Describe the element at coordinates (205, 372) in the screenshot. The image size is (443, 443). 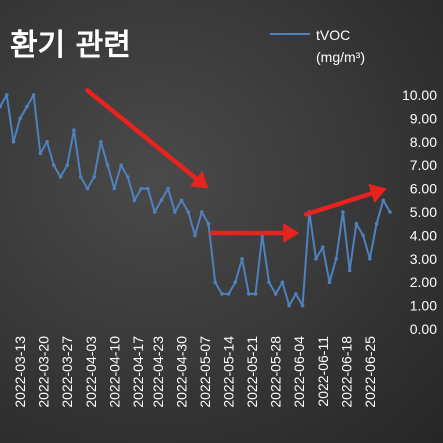
I see `x-tick-label-8: 2022-05-07` at that location.